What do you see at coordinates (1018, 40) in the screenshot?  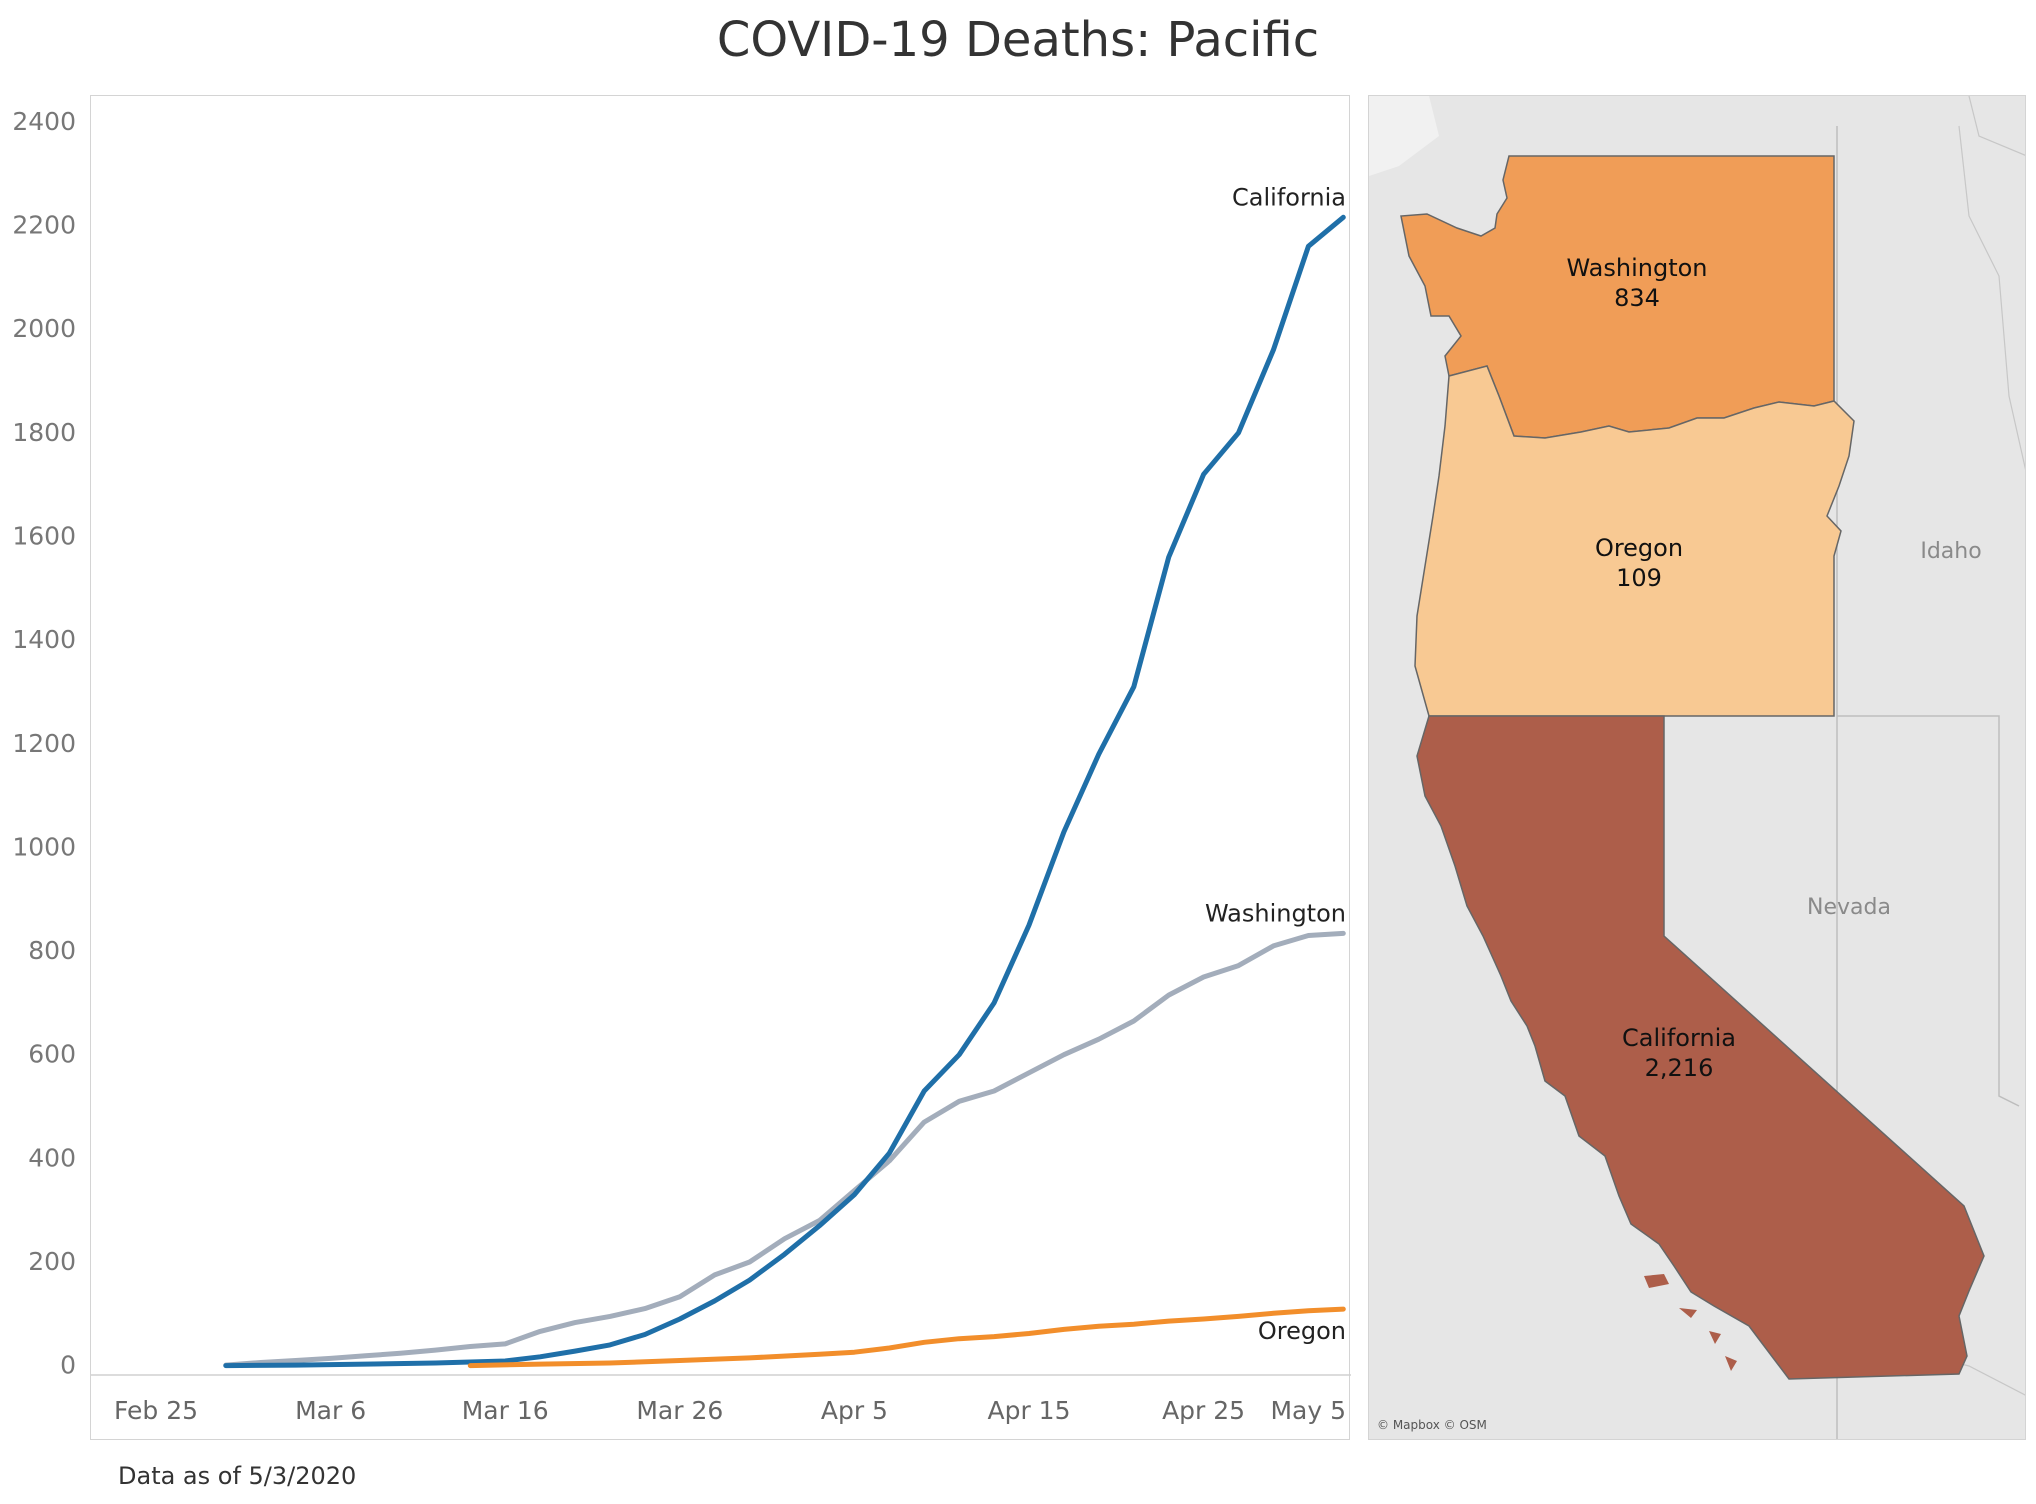 I see `chart-title: COVID-19 Deaths: Pacific` at bounding box center [1018, 40].